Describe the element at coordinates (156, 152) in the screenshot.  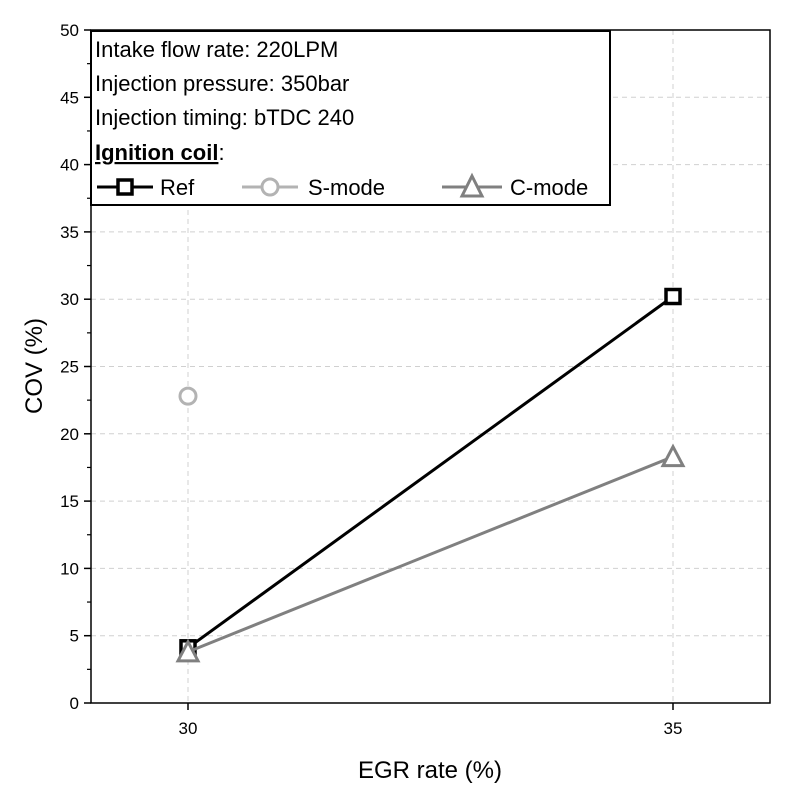
I see `legend-title: Ignition coil` at that location.